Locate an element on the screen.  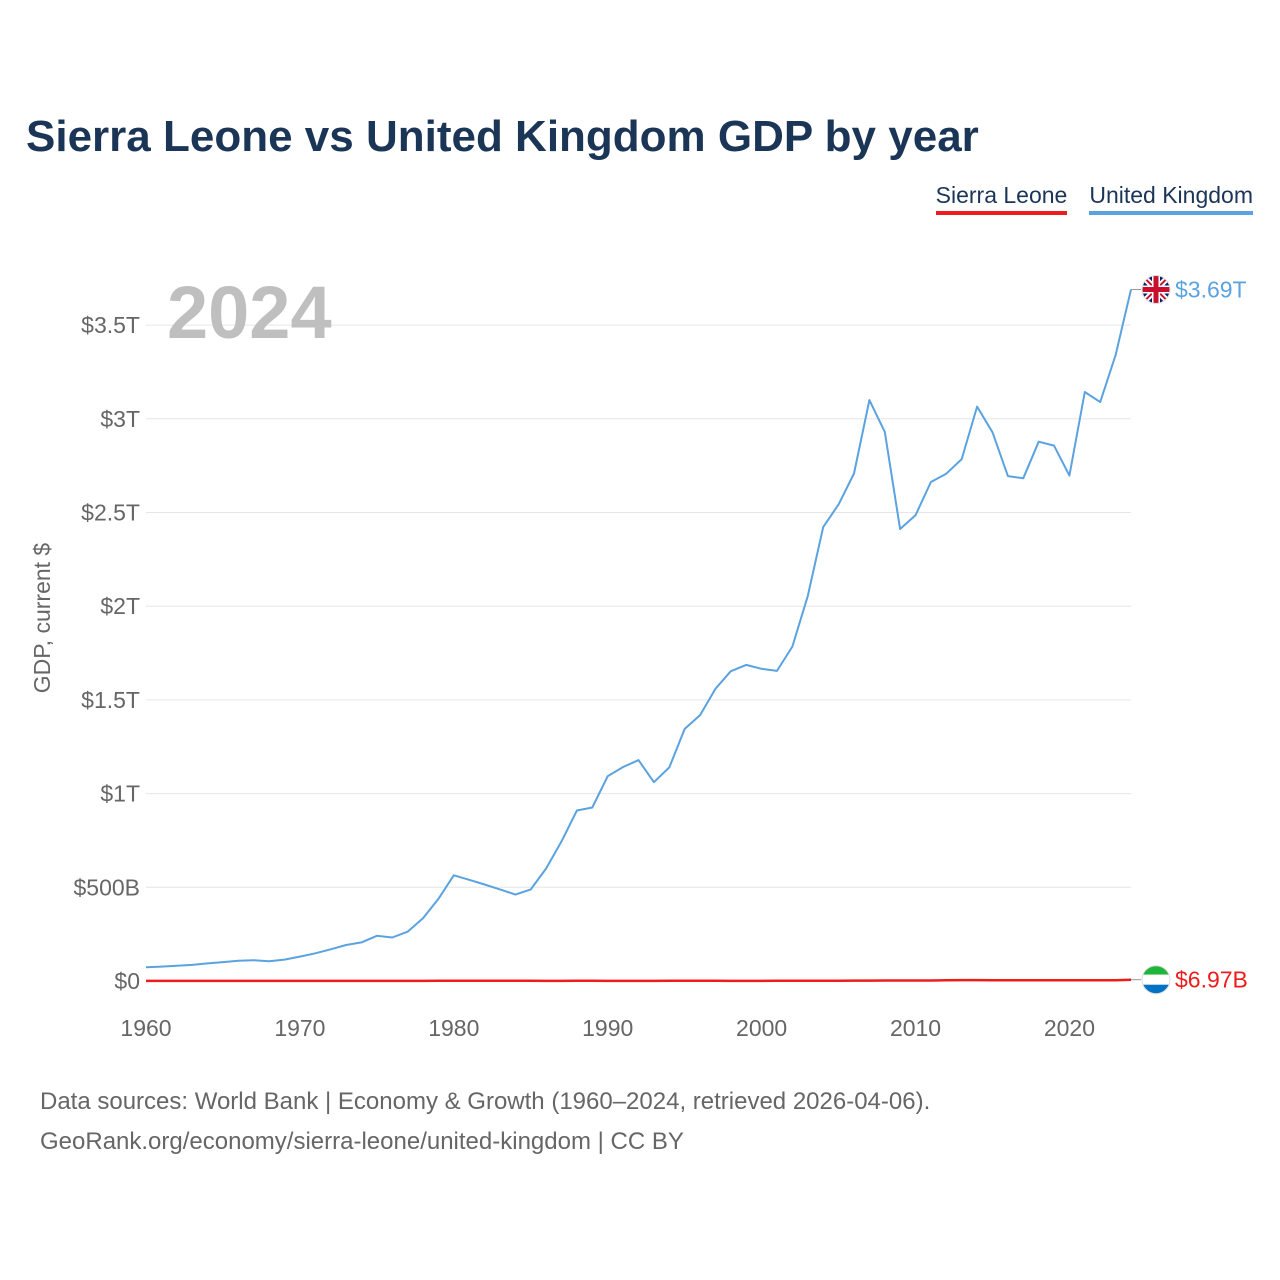
y-tick-label: $2.5T is located at coordinates (110, 513).